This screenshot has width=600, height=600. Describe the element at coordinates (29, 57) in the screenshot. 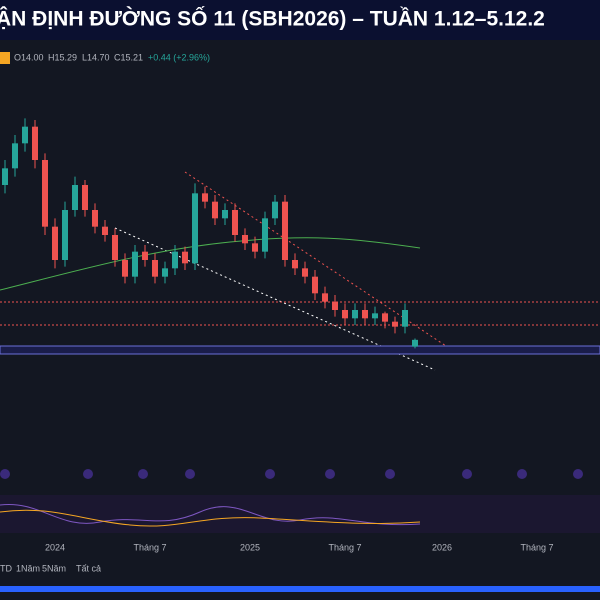

I see `legend-open: O14.00` at that location.